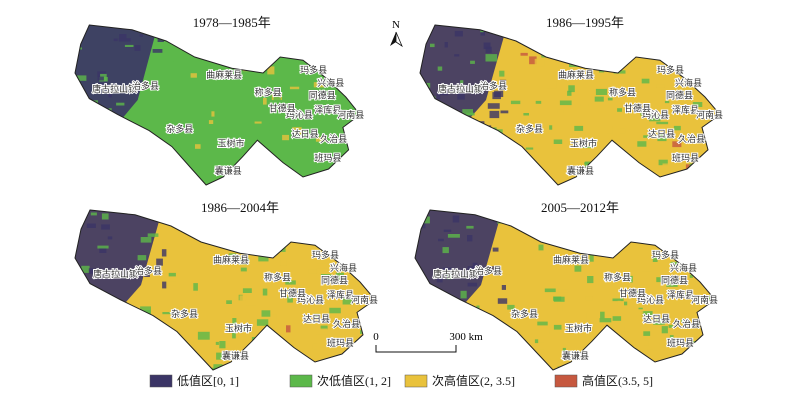 The height and width of the screenshot is (409, 800). I want to click on county-label: 兴海县, so click(343, 267).